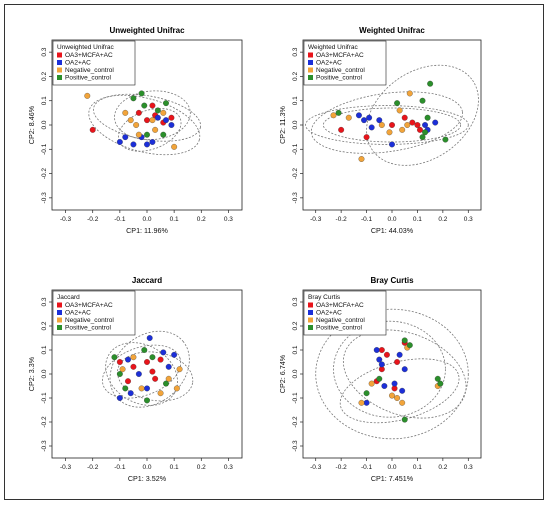 The width and height of the screenshot is (550, 505). I want to click on y-axis-label: CP2: 6.74%, so click(282, 373).